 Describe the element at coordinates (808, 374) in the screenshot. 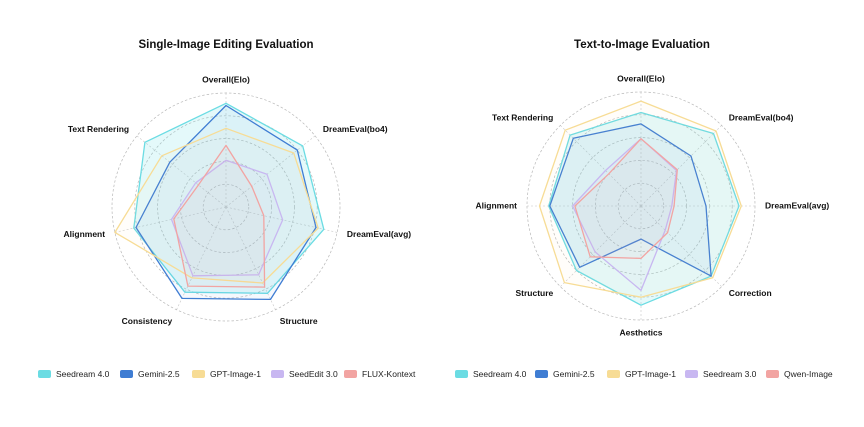

I see `legend-label: Qwen-Image` at that location.